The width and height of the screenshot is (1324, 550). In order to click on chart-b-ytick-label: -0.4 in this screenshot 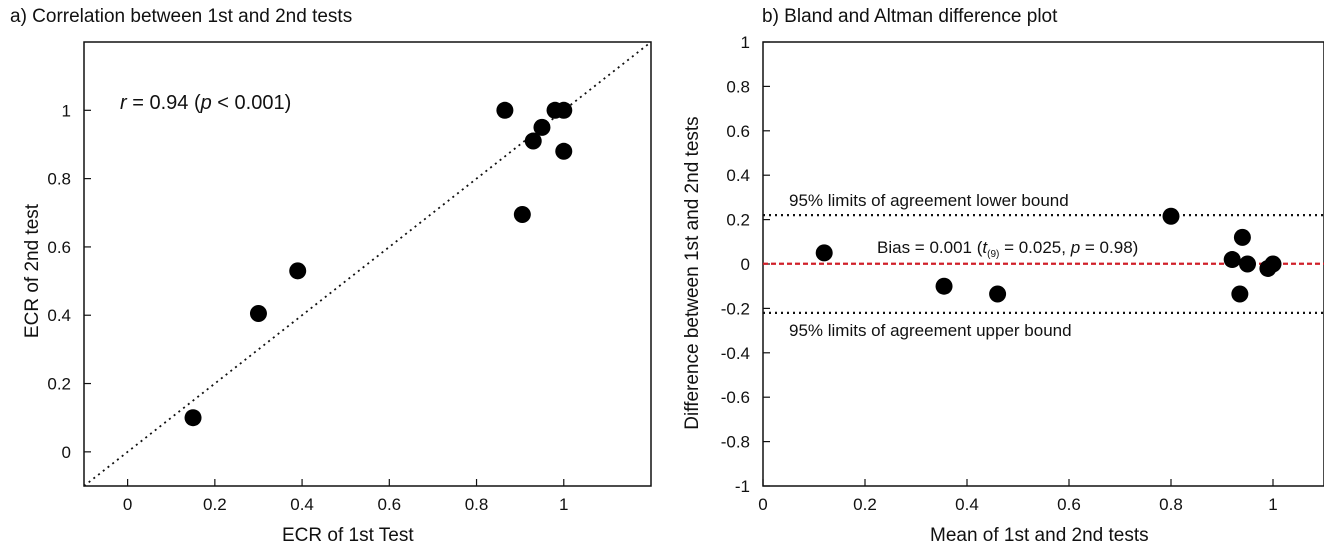, I will do `click(735, 353)`.